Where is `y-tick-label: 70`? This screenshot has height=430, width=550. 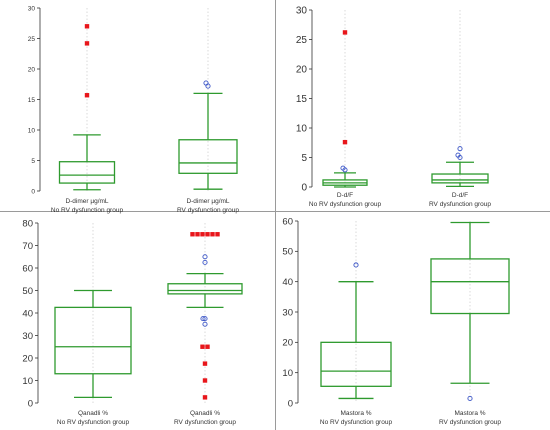 y-tick-label: 70 is located at coordinates (27, 246).